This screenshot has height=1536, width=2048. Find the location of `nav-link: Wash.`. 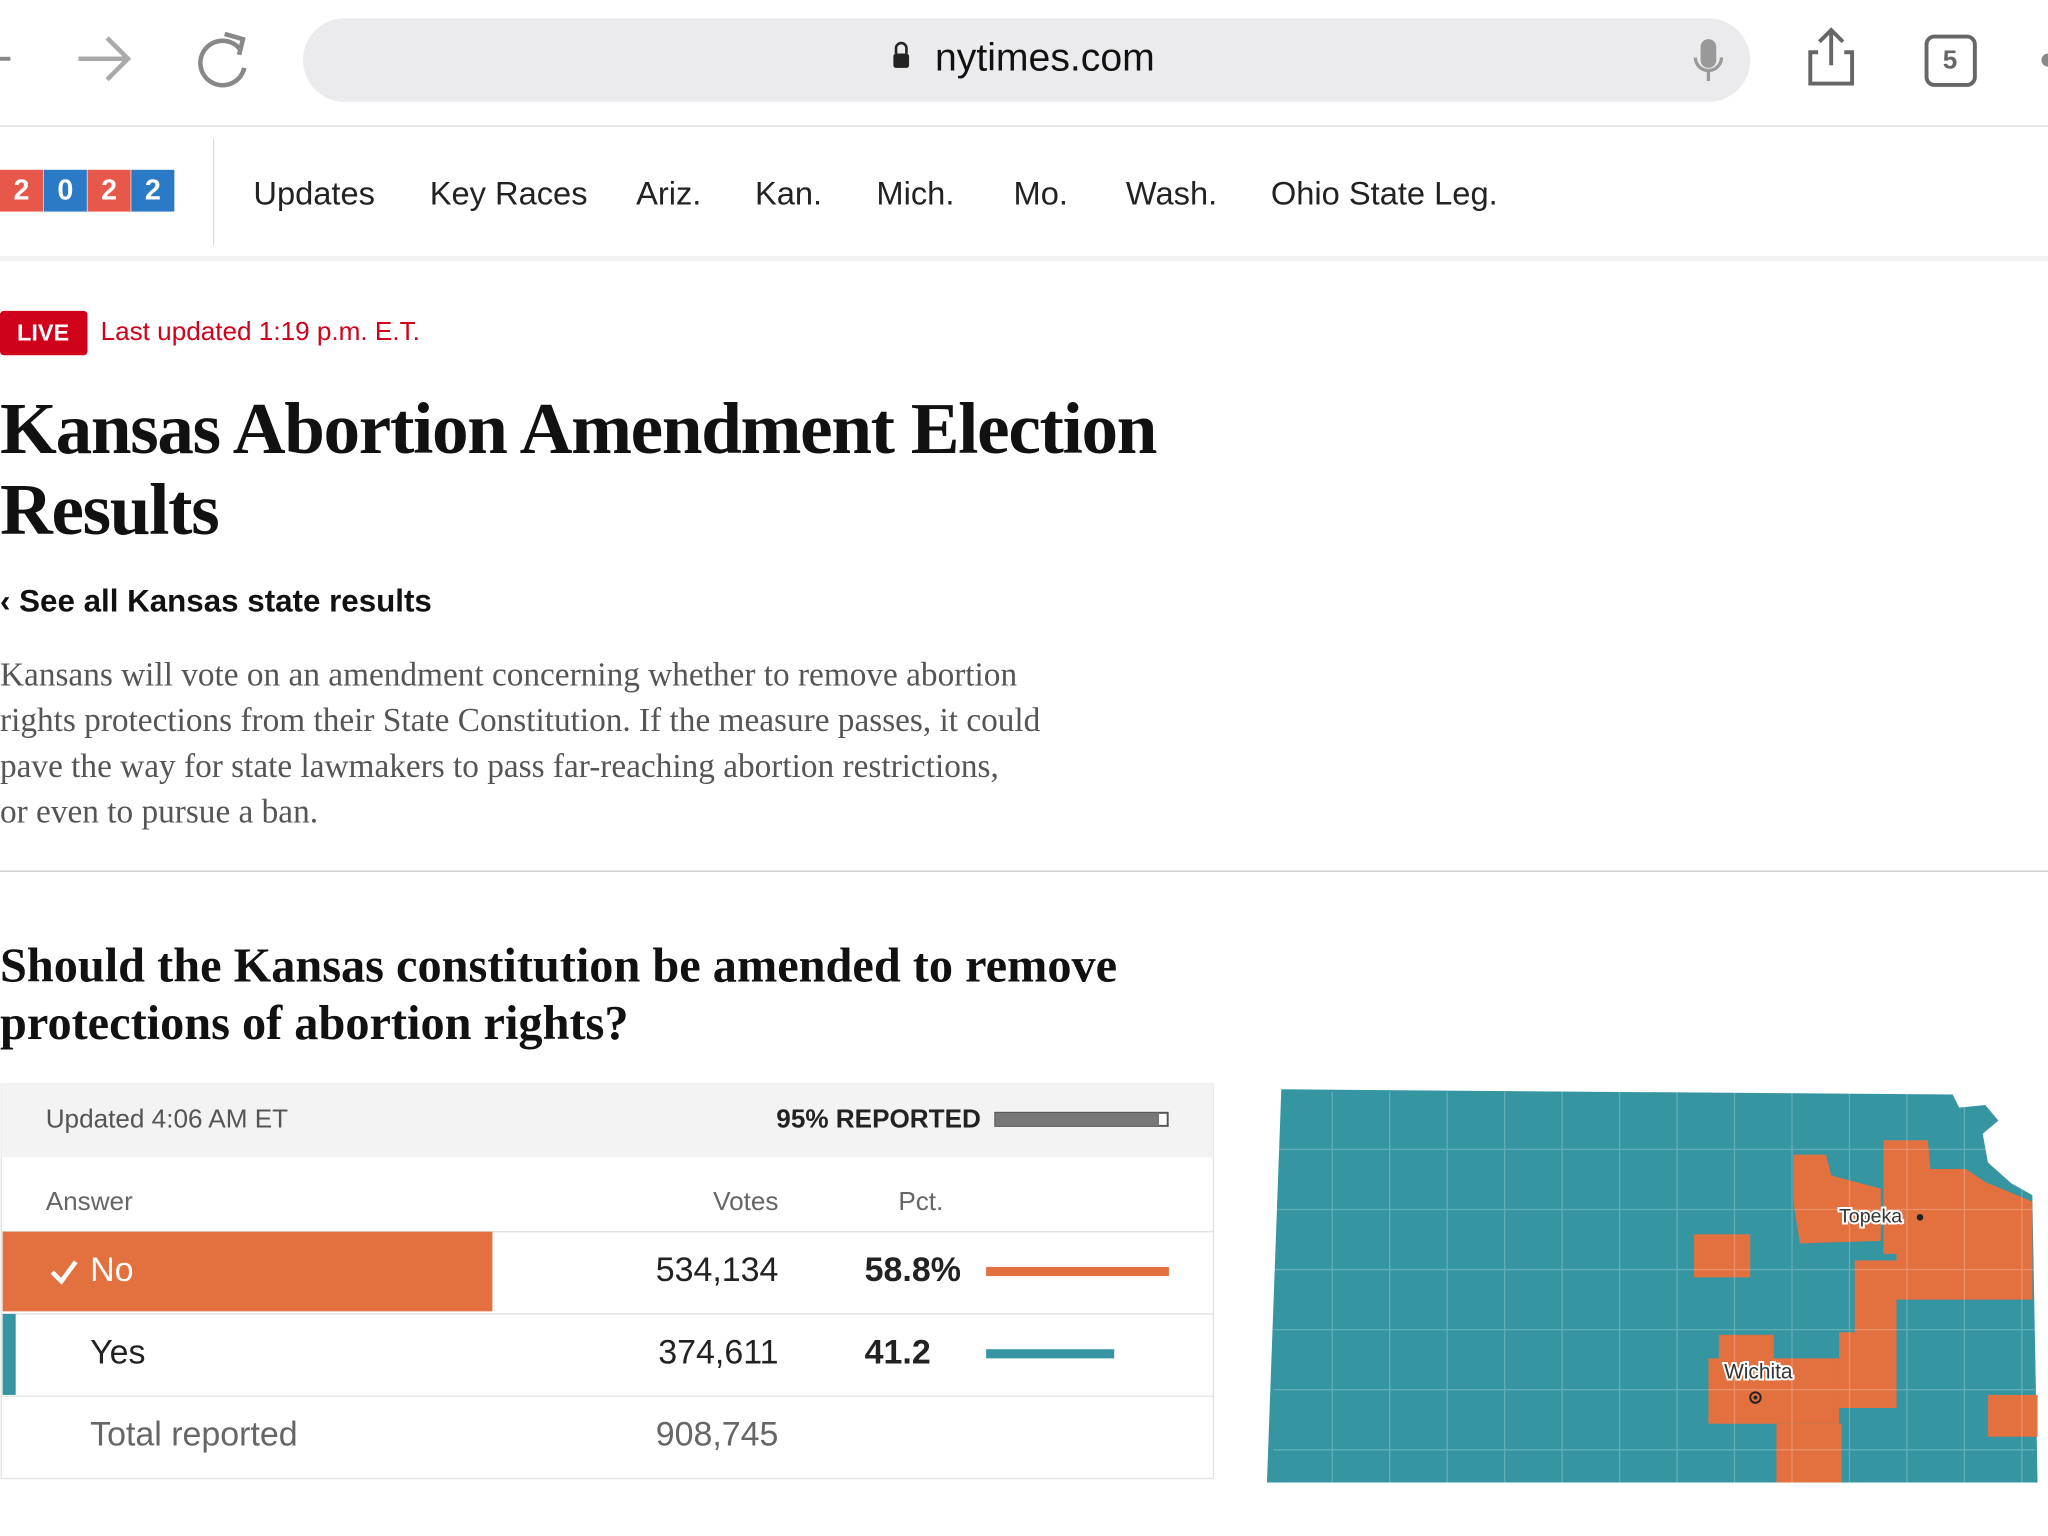

nav-link: Wash. is located at coordinates (1171, 193).